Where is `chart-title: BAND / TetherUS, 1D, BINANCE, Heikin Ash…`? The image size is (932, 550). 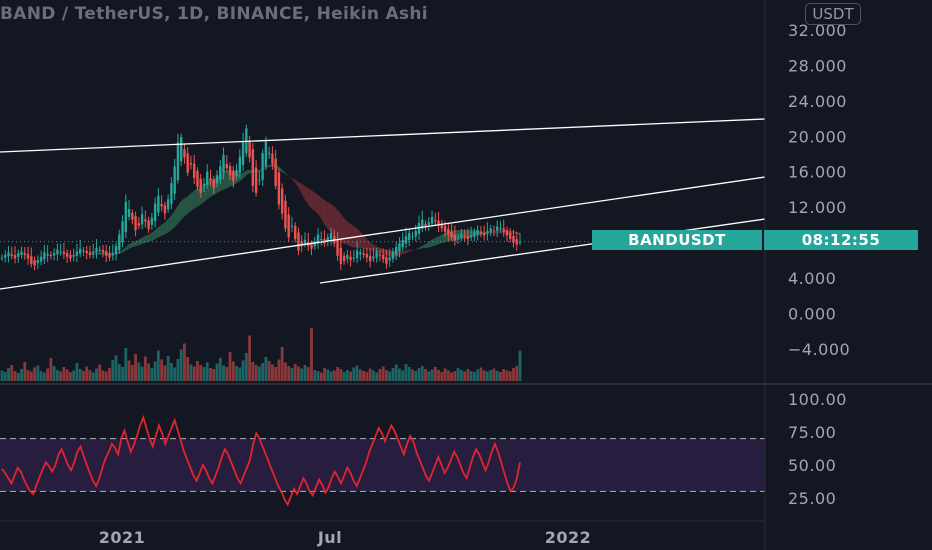
chart-title: BAND / TetherUS, 1D, BINANCE, Heikin Ash… is located at coordinates (214, 14).